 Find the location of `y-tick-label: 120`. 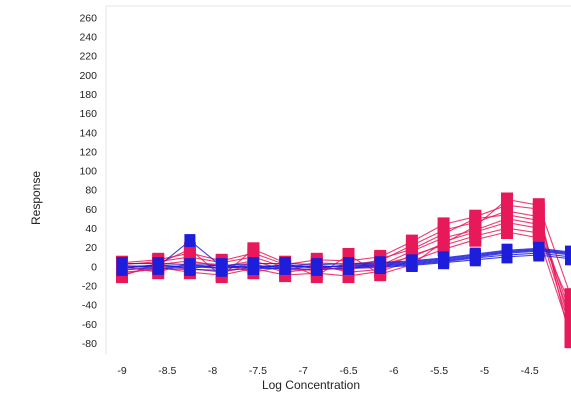

y-tick-label: 120 is located at coordinates (88, 152).